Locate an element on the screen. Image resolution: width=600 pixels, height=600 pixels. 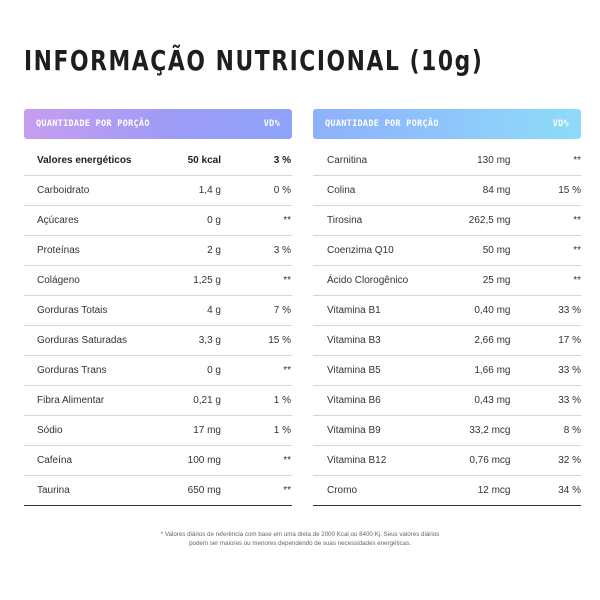
nutrient-quantity: 2 g is located at coordinates (214, 250).